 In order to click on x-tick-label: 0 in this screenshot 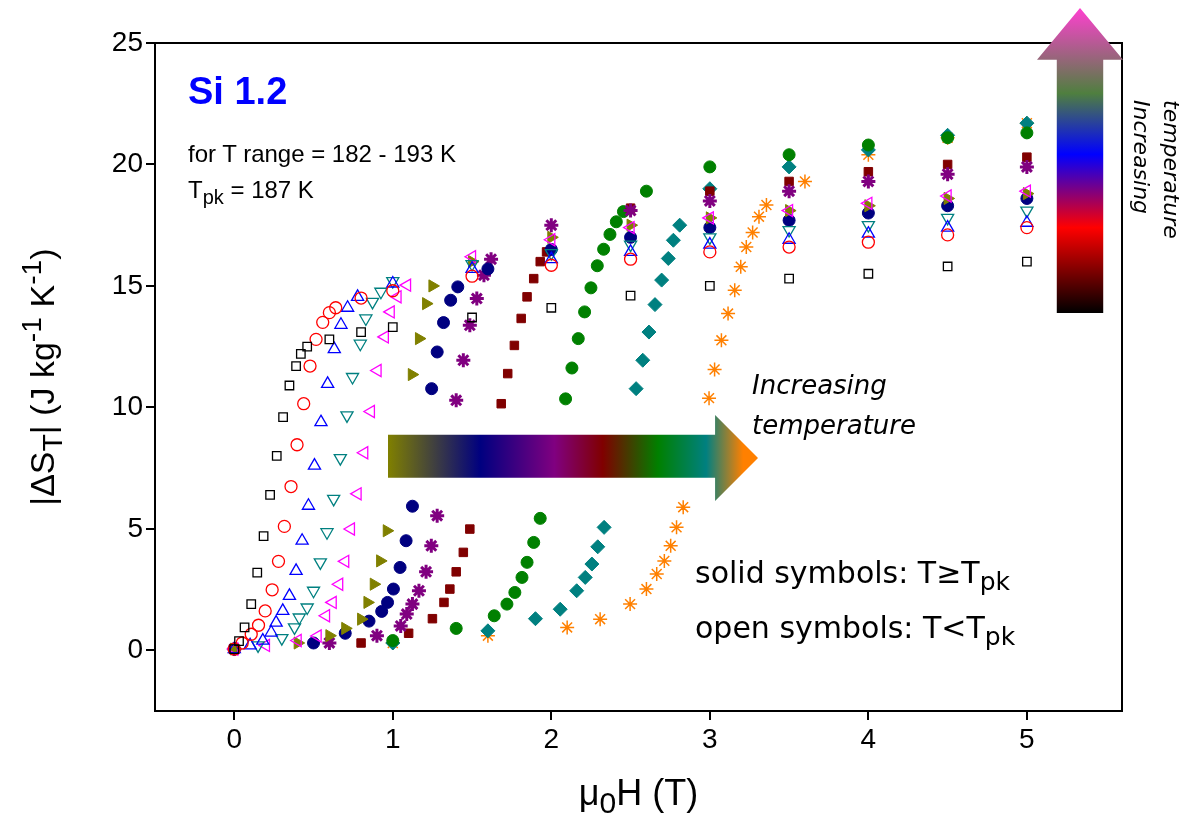, I will do `click(234, 738)`.